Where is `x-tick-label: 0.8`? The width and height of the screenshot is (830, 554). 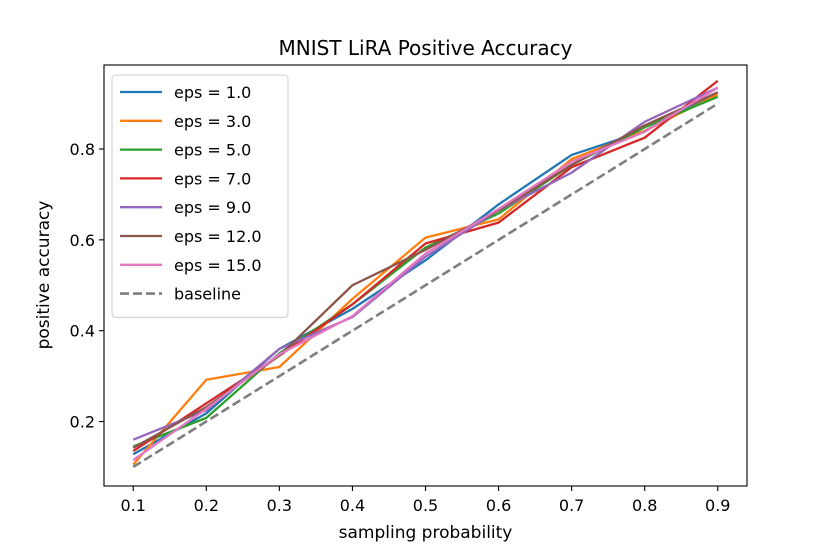 x-tick-label: 0.8 is located at coordinates (644, 505).